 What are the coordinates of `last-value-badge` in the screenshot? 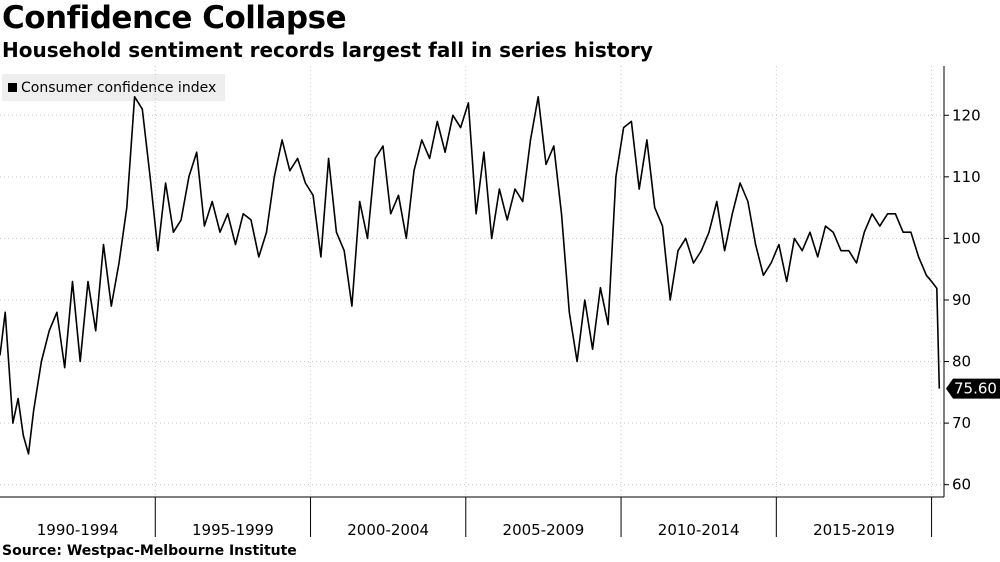 It's located at (973, 388).